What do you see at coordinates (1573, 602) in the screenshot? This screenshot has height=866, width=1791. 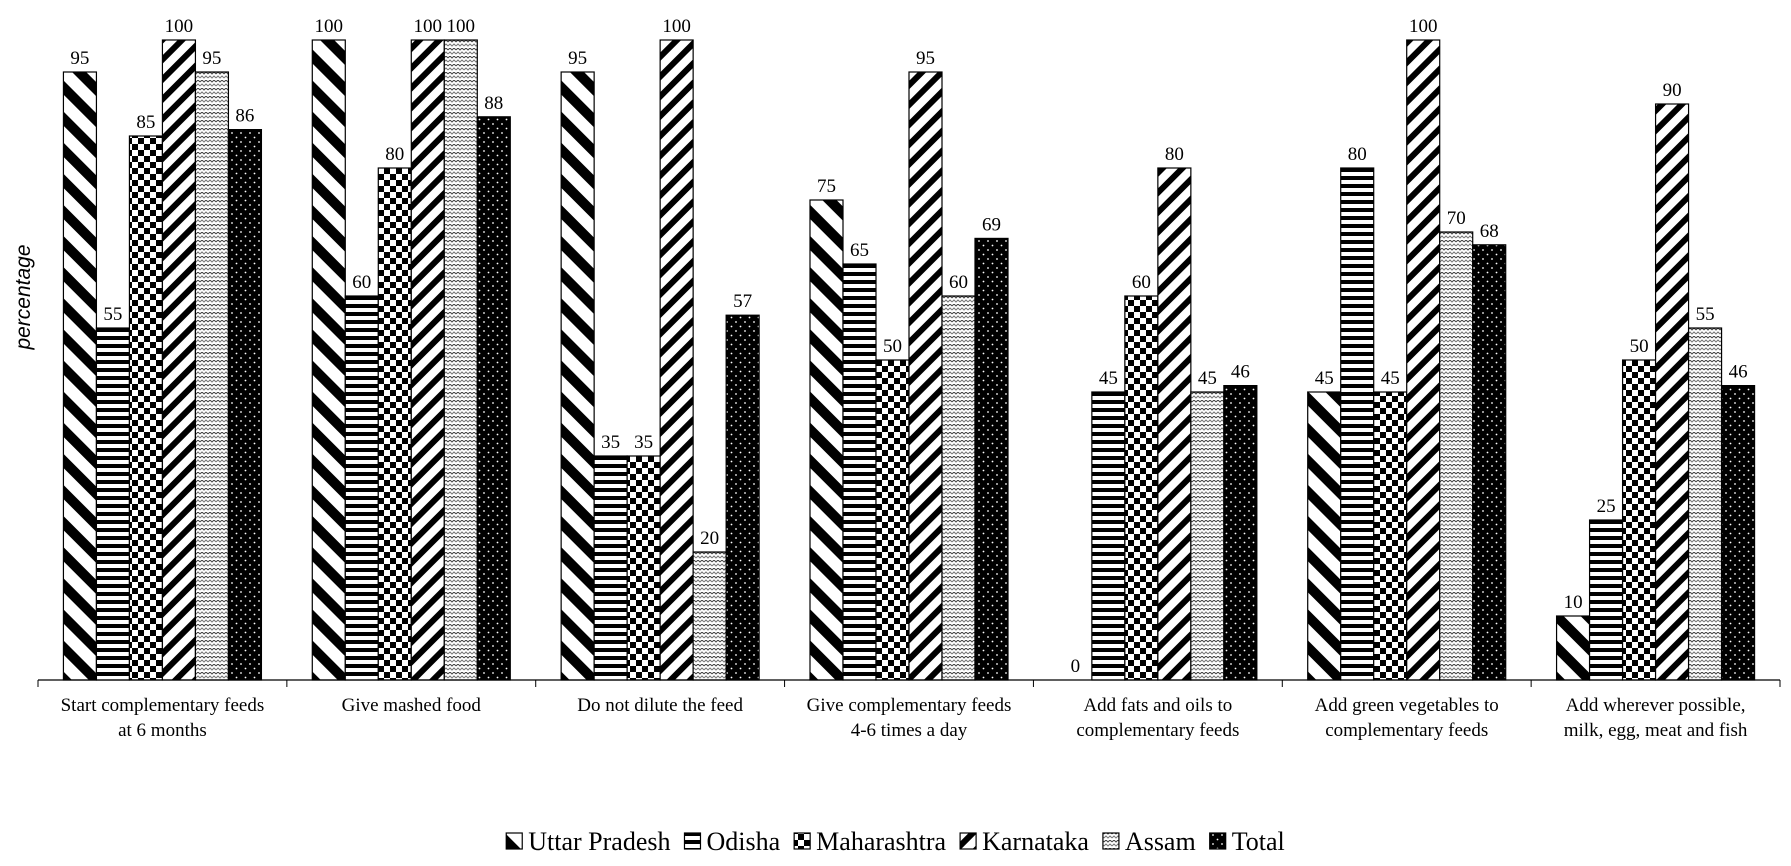 I see `bar-value-label: 10` at bounding box center [1573, 602].